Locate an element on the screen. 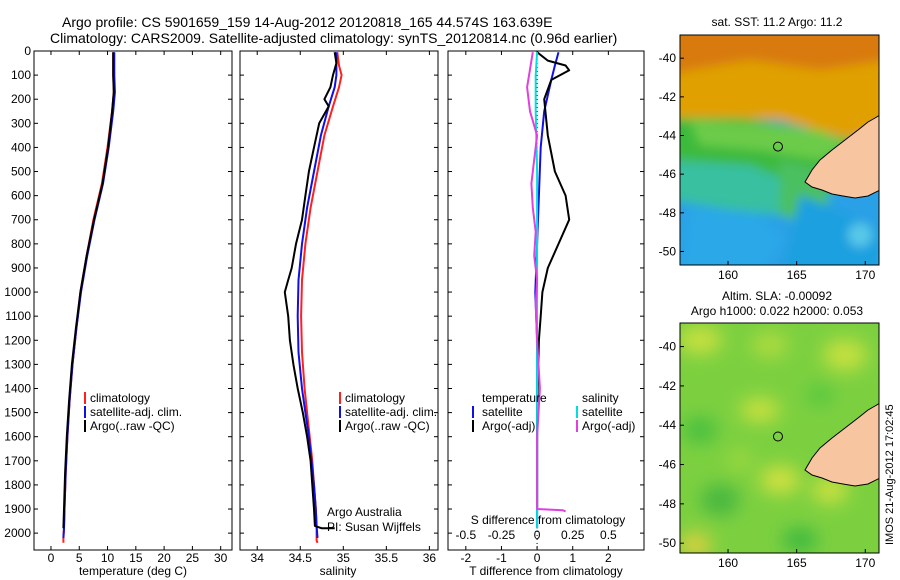 This screenshot has height=580, width=900. depth-tick-label: 800 is located at coordinates (21, 244).